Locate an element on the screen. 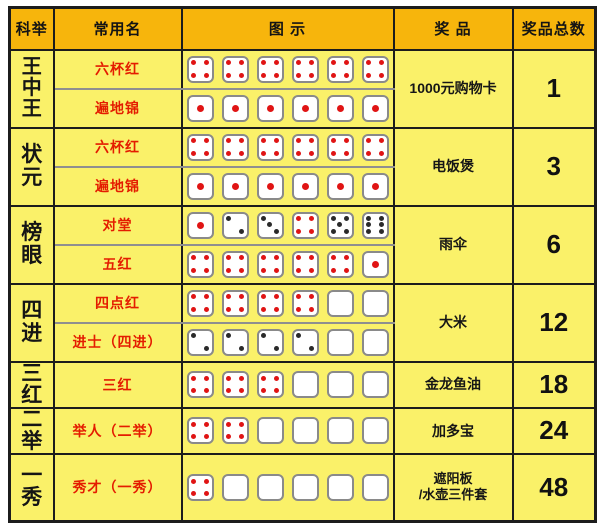 The width and height of the screenshot is (600, 523). combo-name: 五红 is located at coordinates (118, 264).